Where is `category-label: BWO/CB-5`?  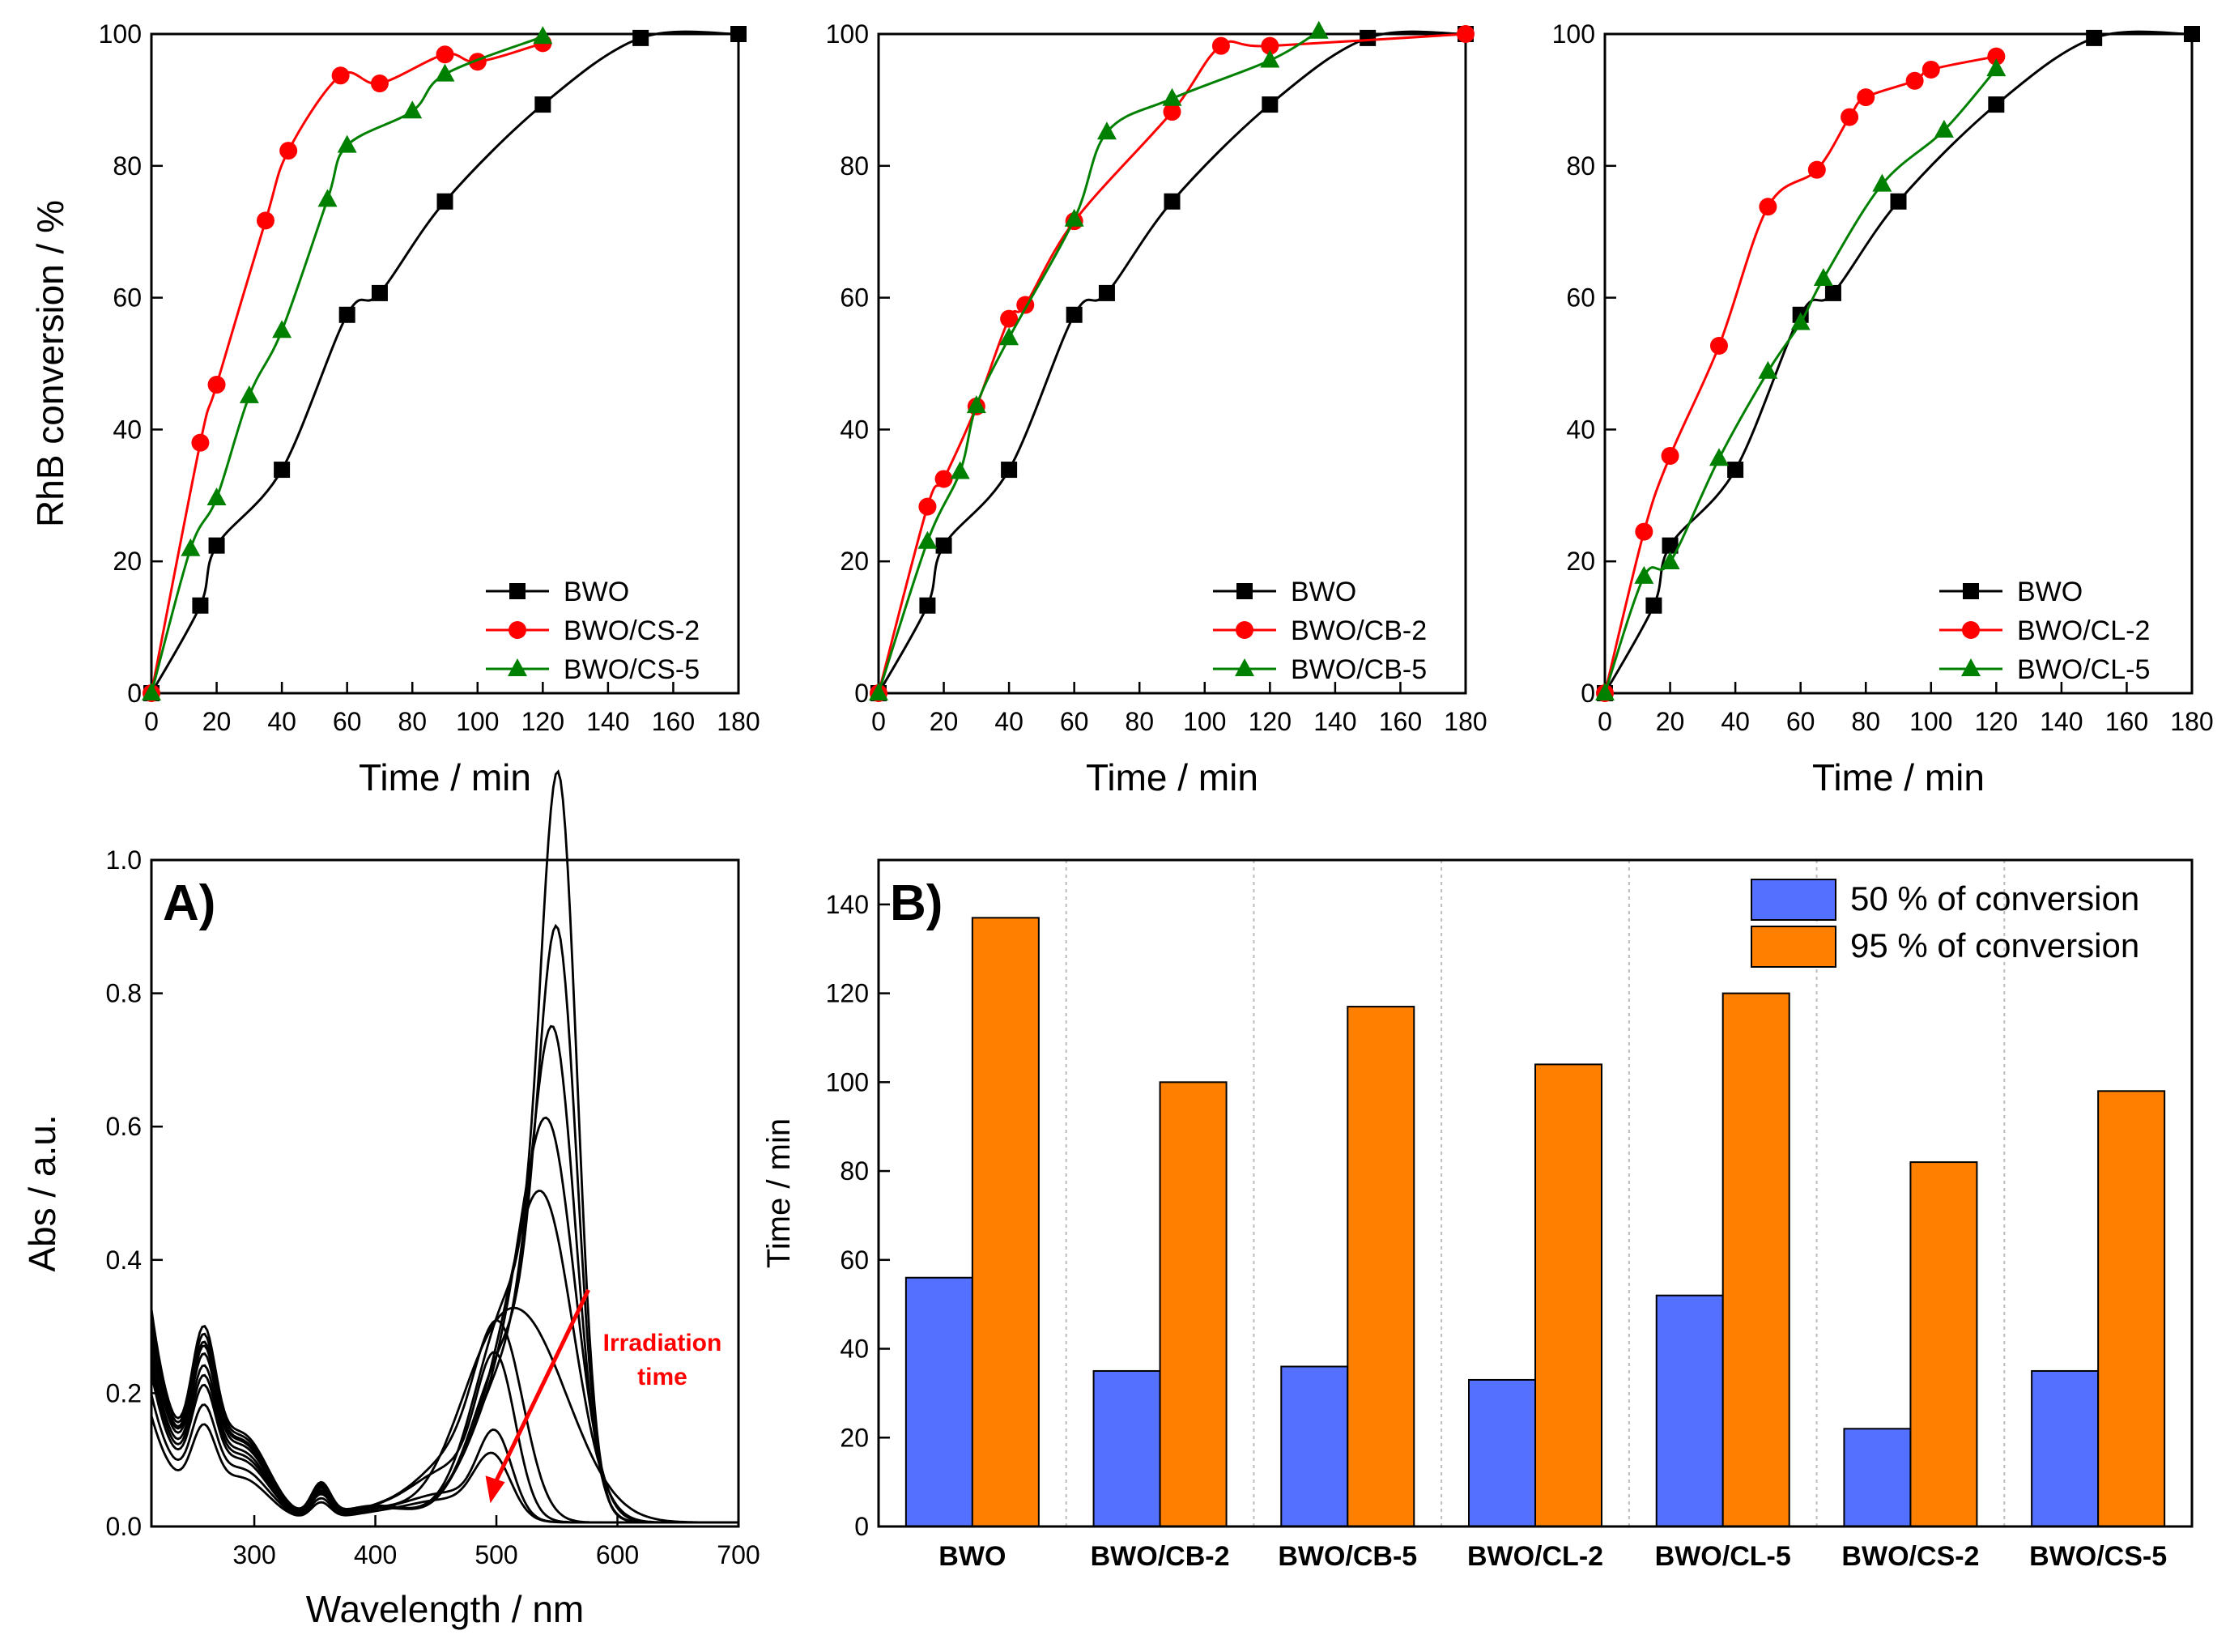 category-label: BWO/CB-5 is located at coordinates (1347, 1556).